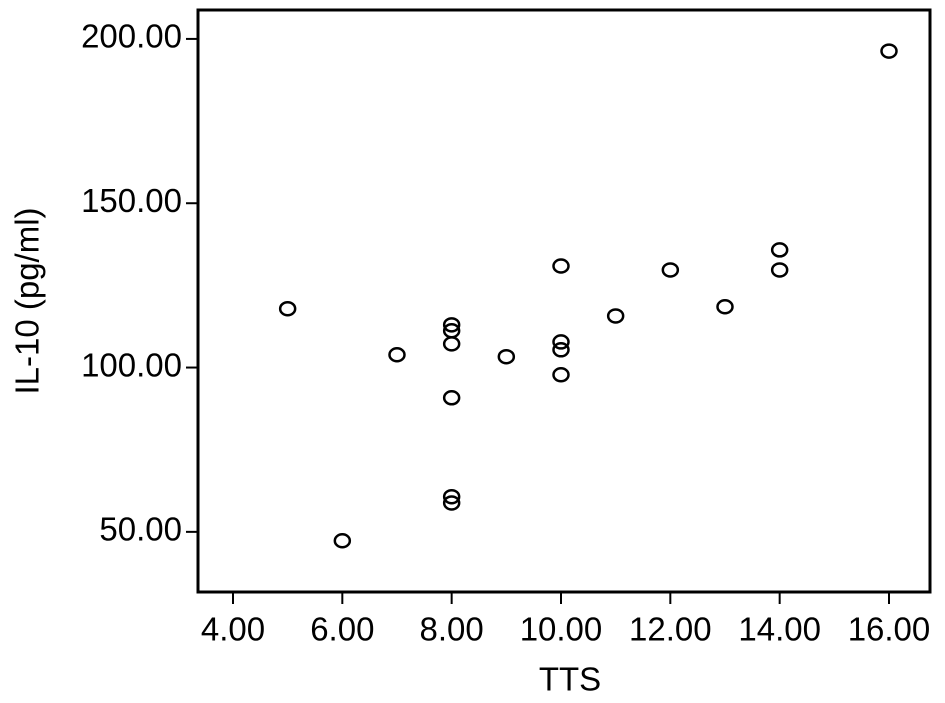  Describe the element at coordinates (131, 364) in the screenshot. I see `y-tick-label: 100.00` at that location.